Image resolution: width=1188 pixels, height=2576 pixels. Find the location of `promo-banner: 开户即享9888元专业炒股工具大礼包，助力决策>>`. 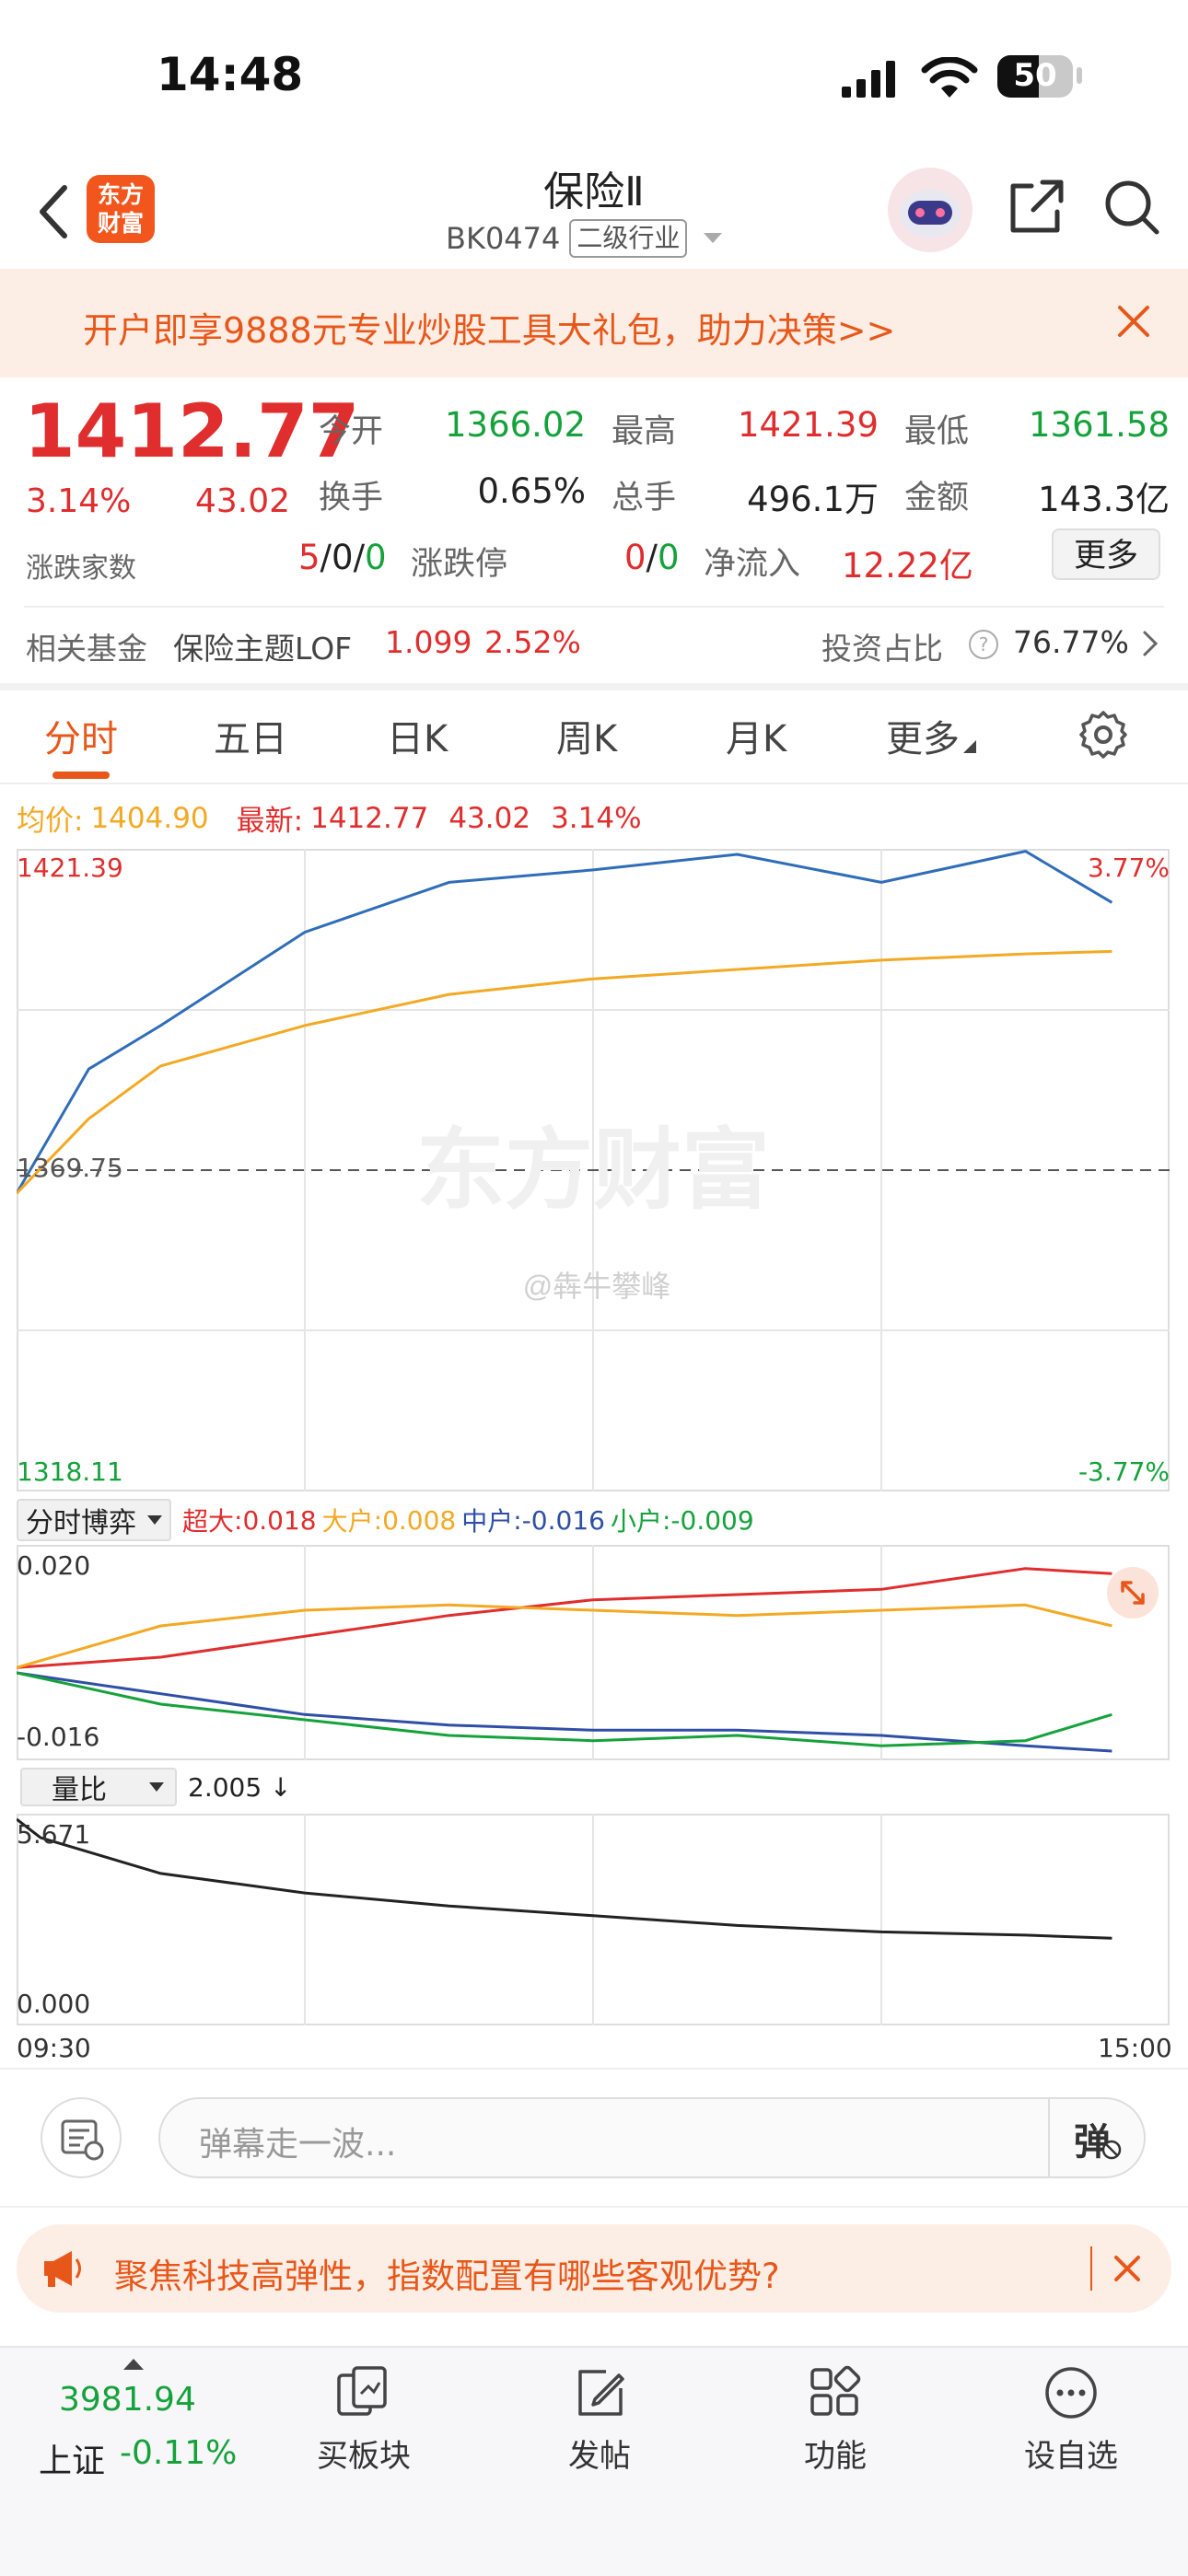

promo-banner: 开户即享9888元专业炒股工具大礼包，助力决策>> is located at coordinates (594, 323).